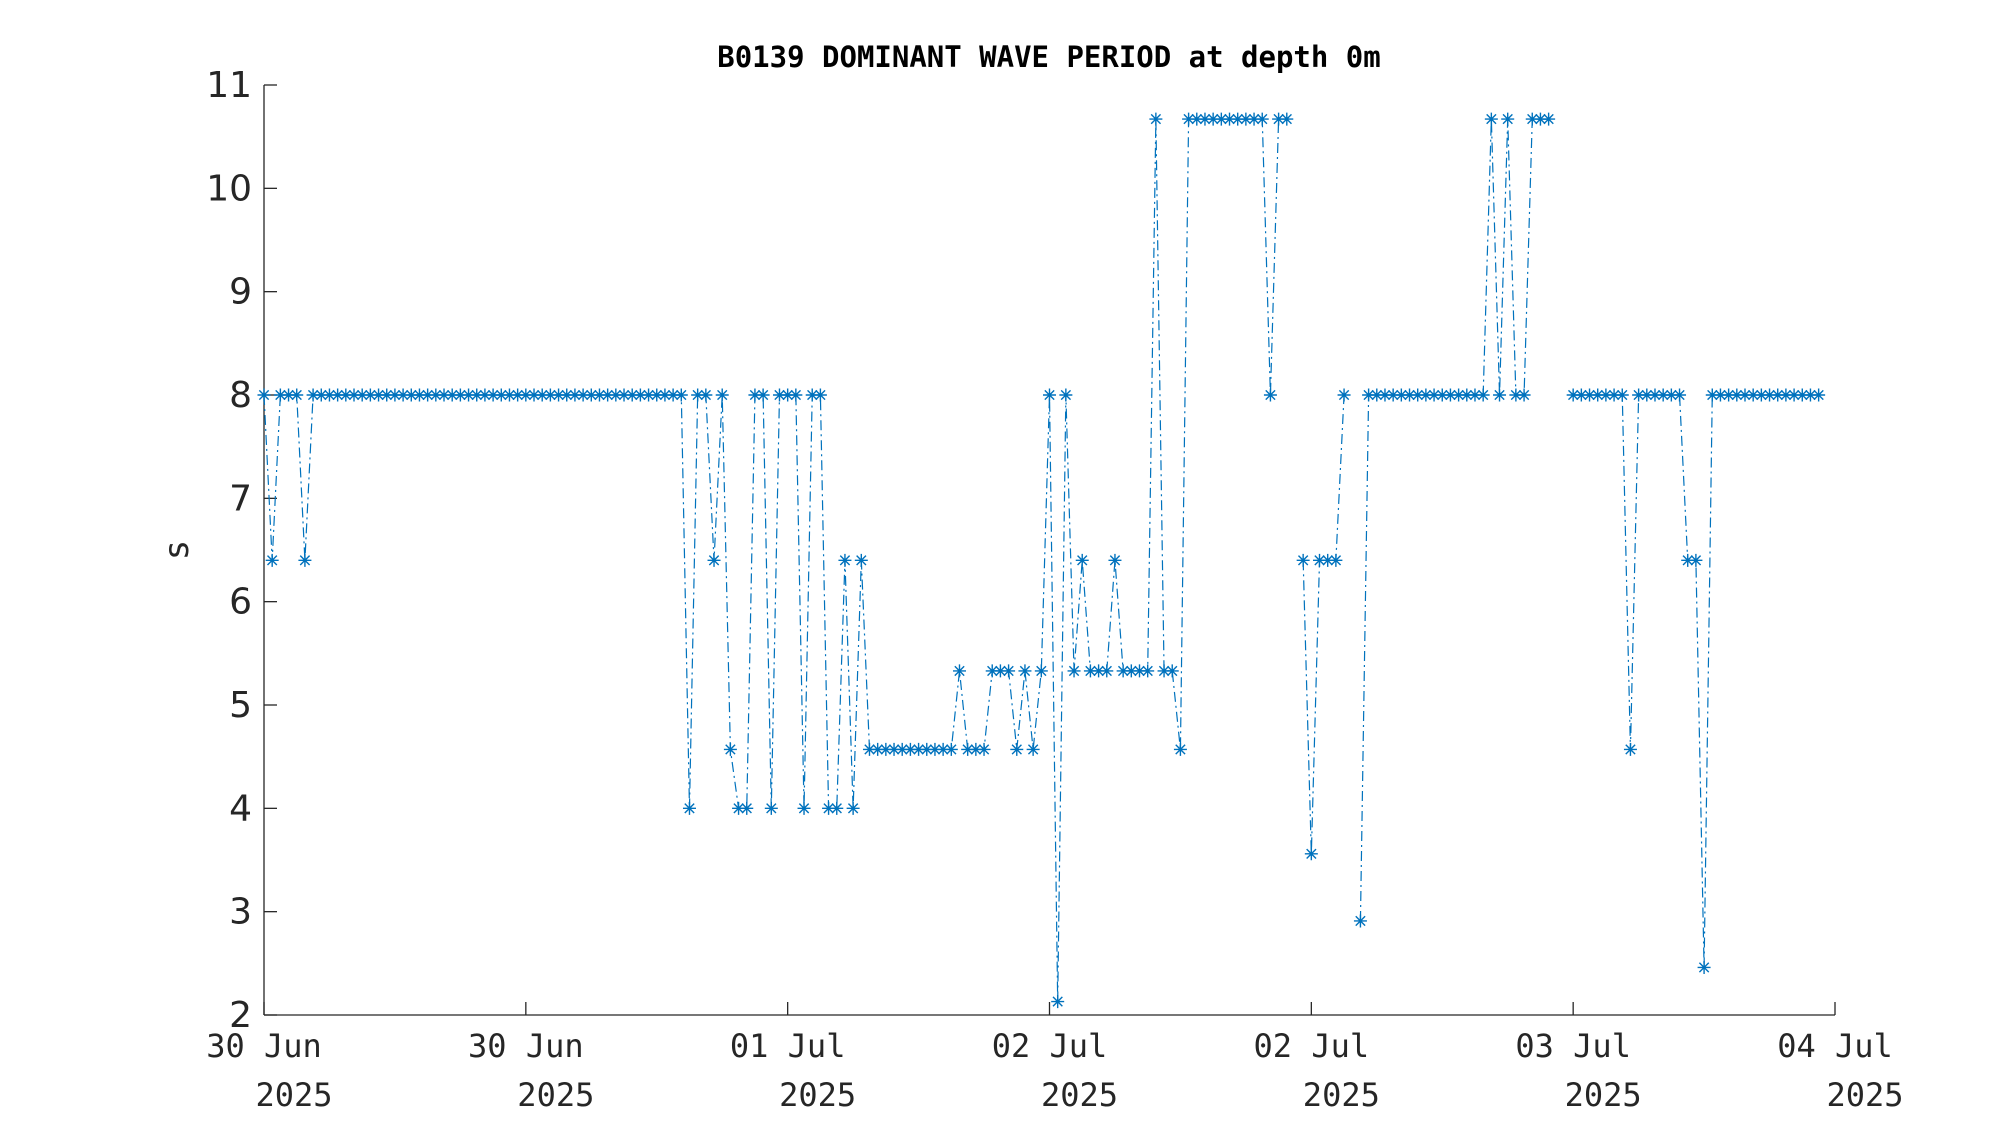 The image size is (2000, 1125). What do you see at coordinates (240, 912) in the screenshot?
I see `y-tick-label: 3` at bounding box center [240, 912].